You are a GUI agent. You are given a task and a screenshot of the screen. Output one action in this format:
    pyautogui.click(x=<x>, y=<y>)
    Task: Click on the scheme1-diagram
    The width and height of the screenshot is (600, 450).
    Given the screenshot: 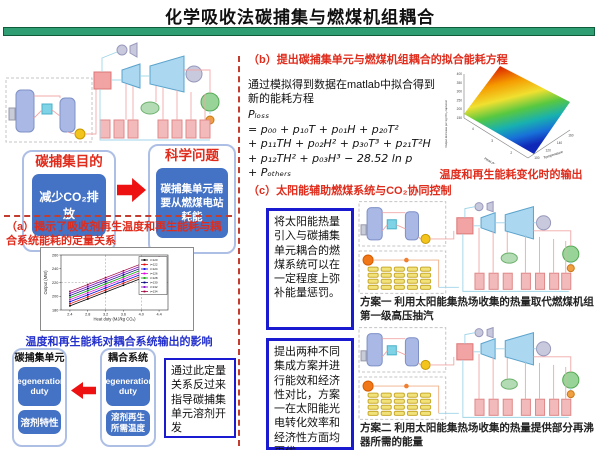 What is the action you would take?
    pyautogui.click(x=478, y=248)
    